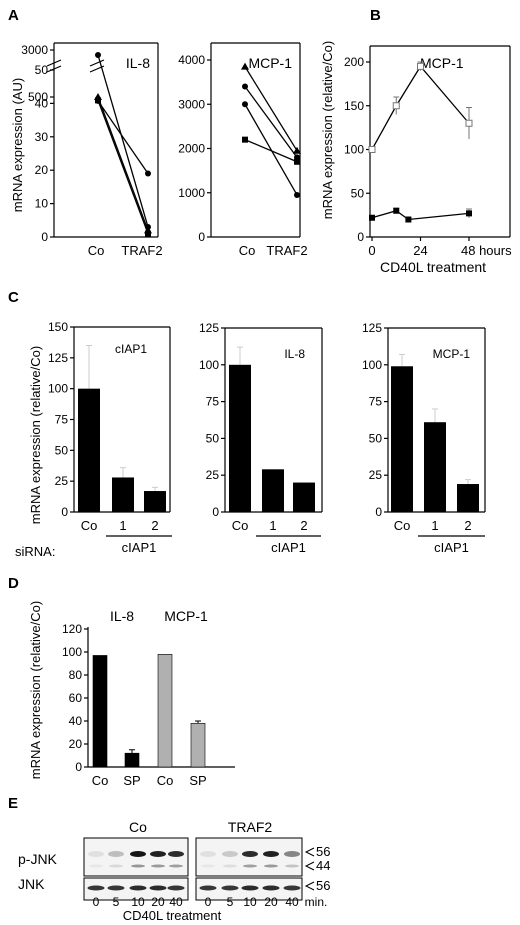 This screenshot has height=925, width=520. Describe the element at coordinates (58, 358) in the screenshot. I see `y-tick-label: 125` at that location.